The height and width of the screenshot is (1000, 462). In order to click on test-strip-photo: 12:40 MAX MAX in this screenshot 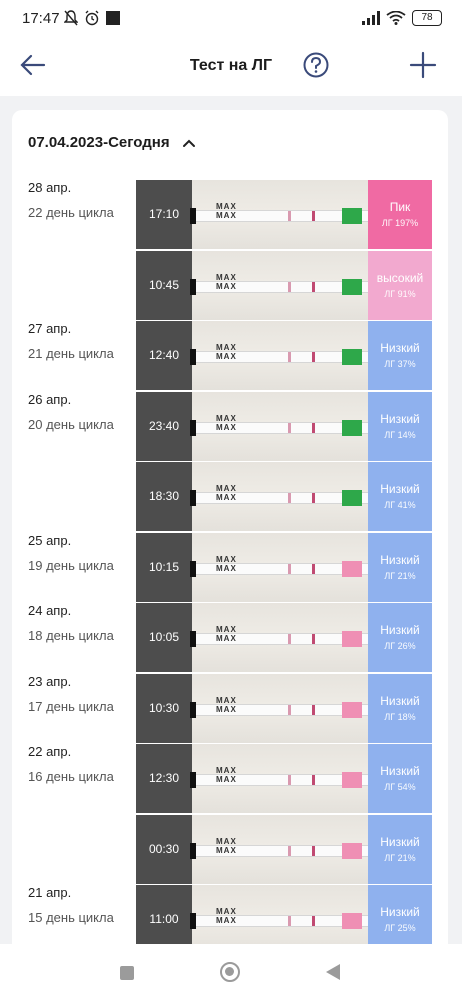, I will do `click(252, 356)`.